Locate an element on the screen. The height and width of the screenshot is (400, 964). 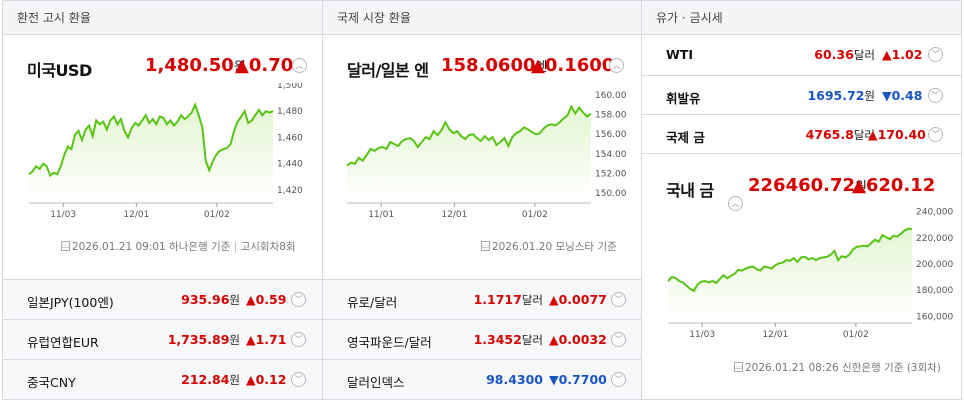
row-name: 영국파운드/달러 is located at coordinates (389, 342).